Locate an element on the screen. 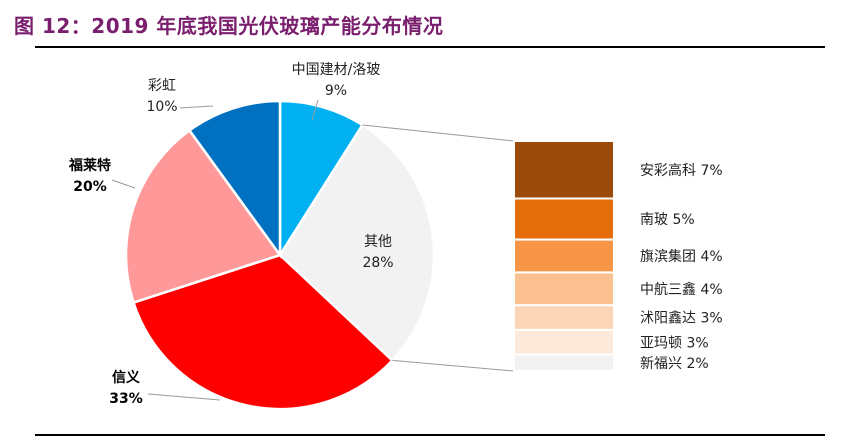 The width and height of the screenshot is (842, 440). bar-segment-label: 中航三鑫 4% is located at coordinates (681, 289).